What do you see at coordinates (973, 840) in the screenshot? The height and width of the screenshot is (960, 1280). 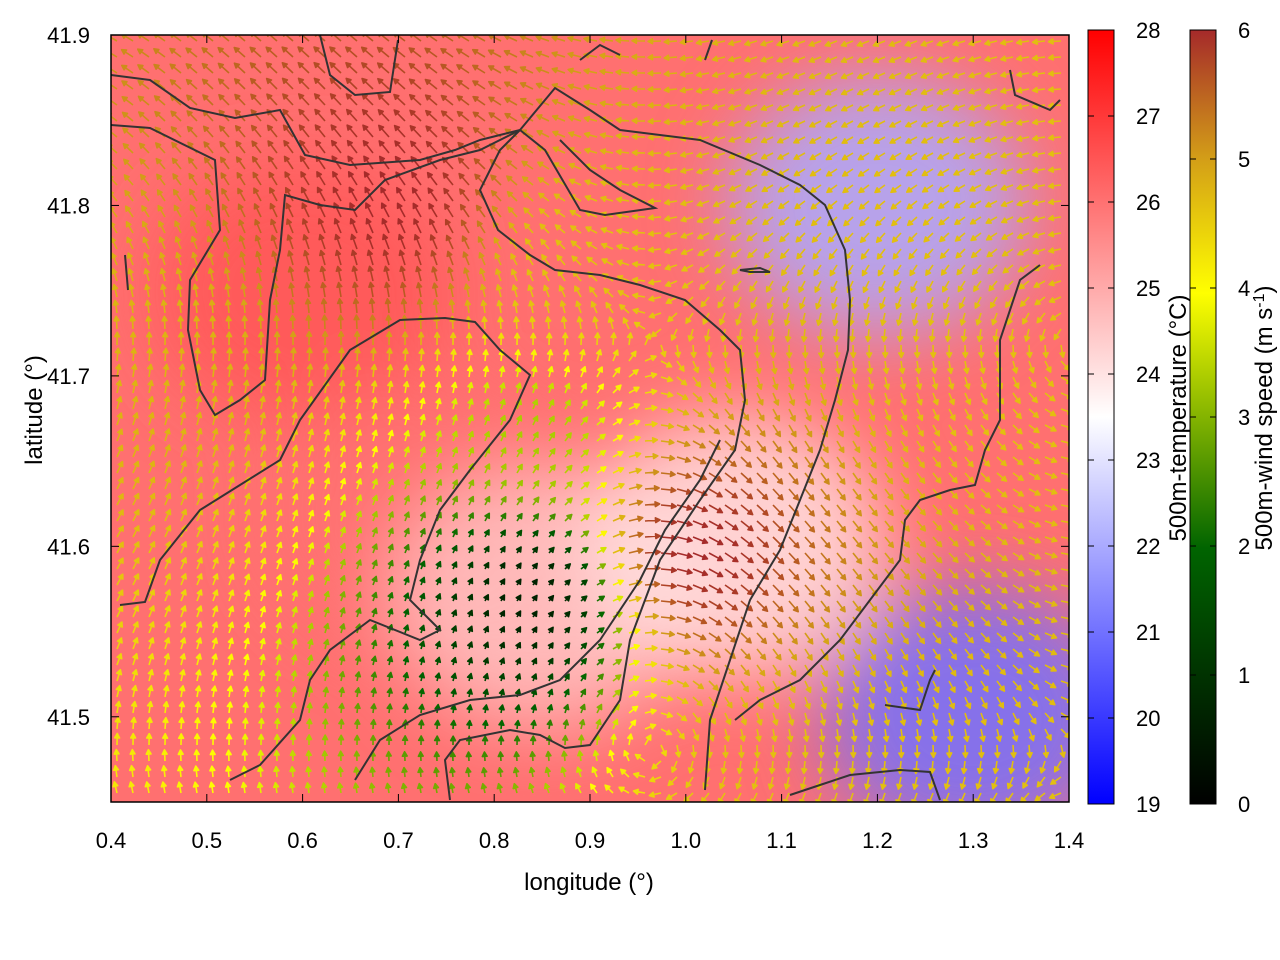 I see `x-tick-label: 1.3` at bounding box center [973, 840].